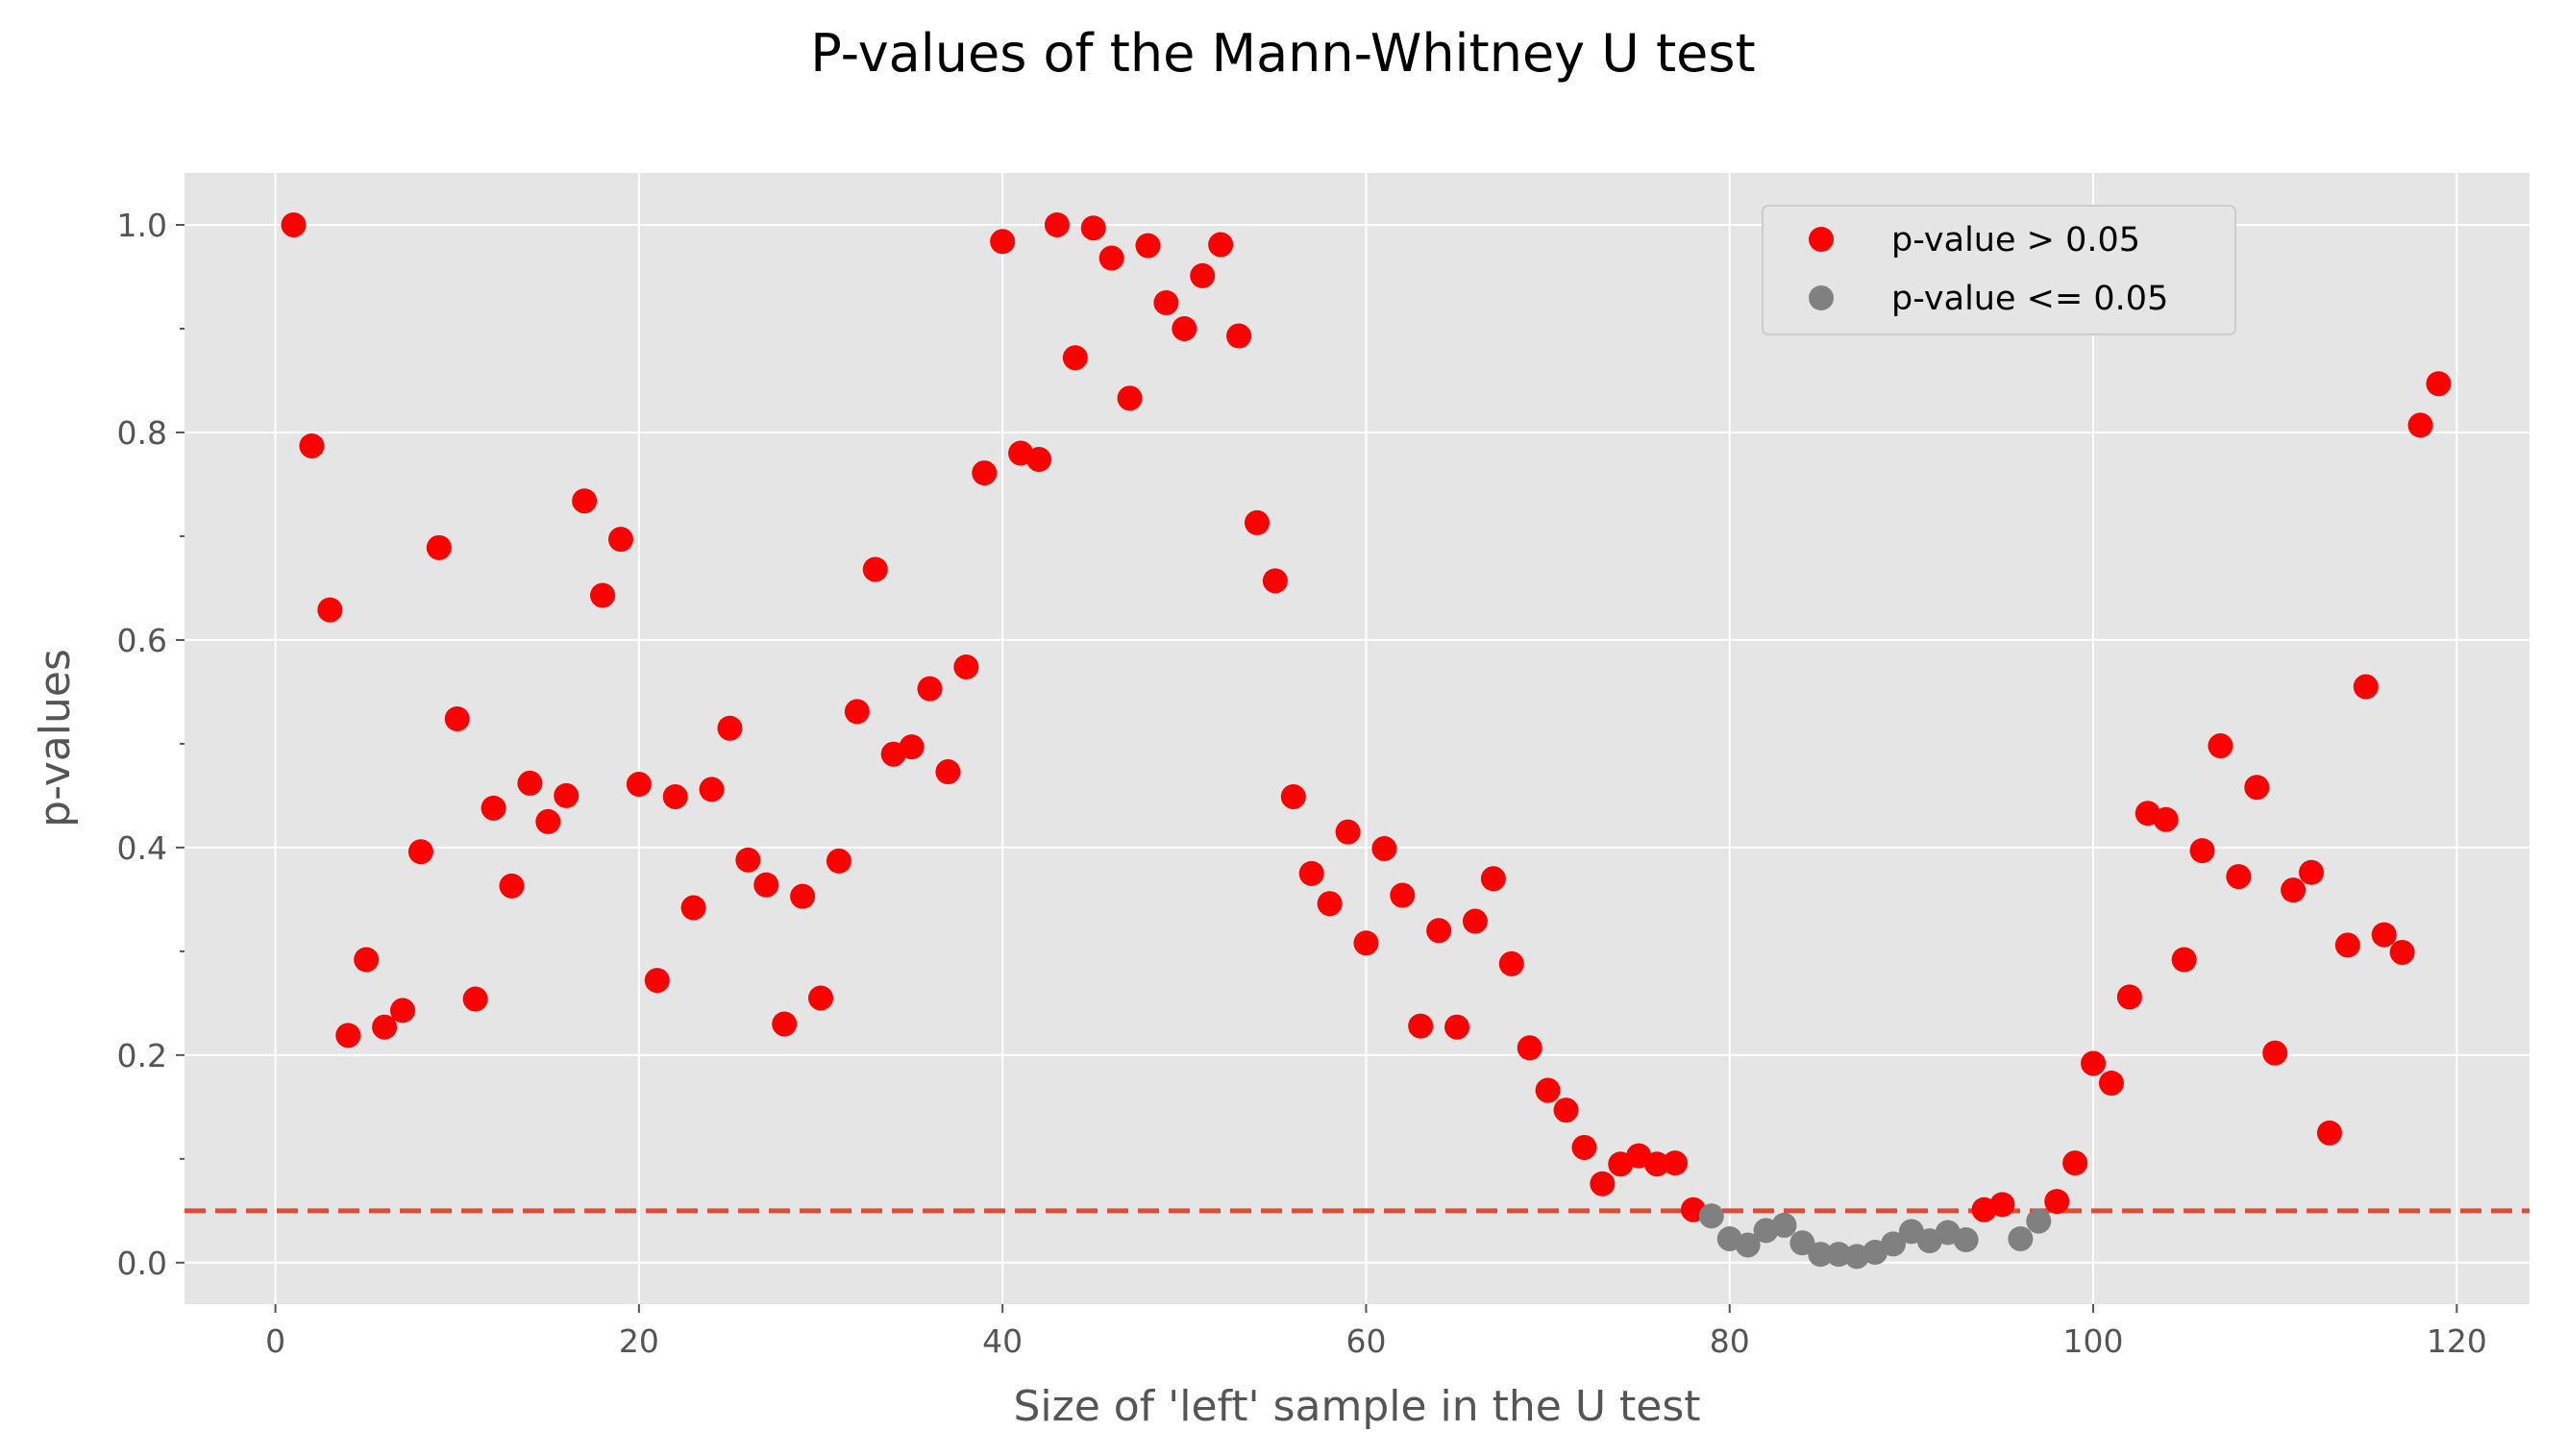 The height and width of the screenshot is (1456, 2566). Describe the element at coordinates (142, 848) in the screenshot. I see `y-tick-label: 0.4` at that location.